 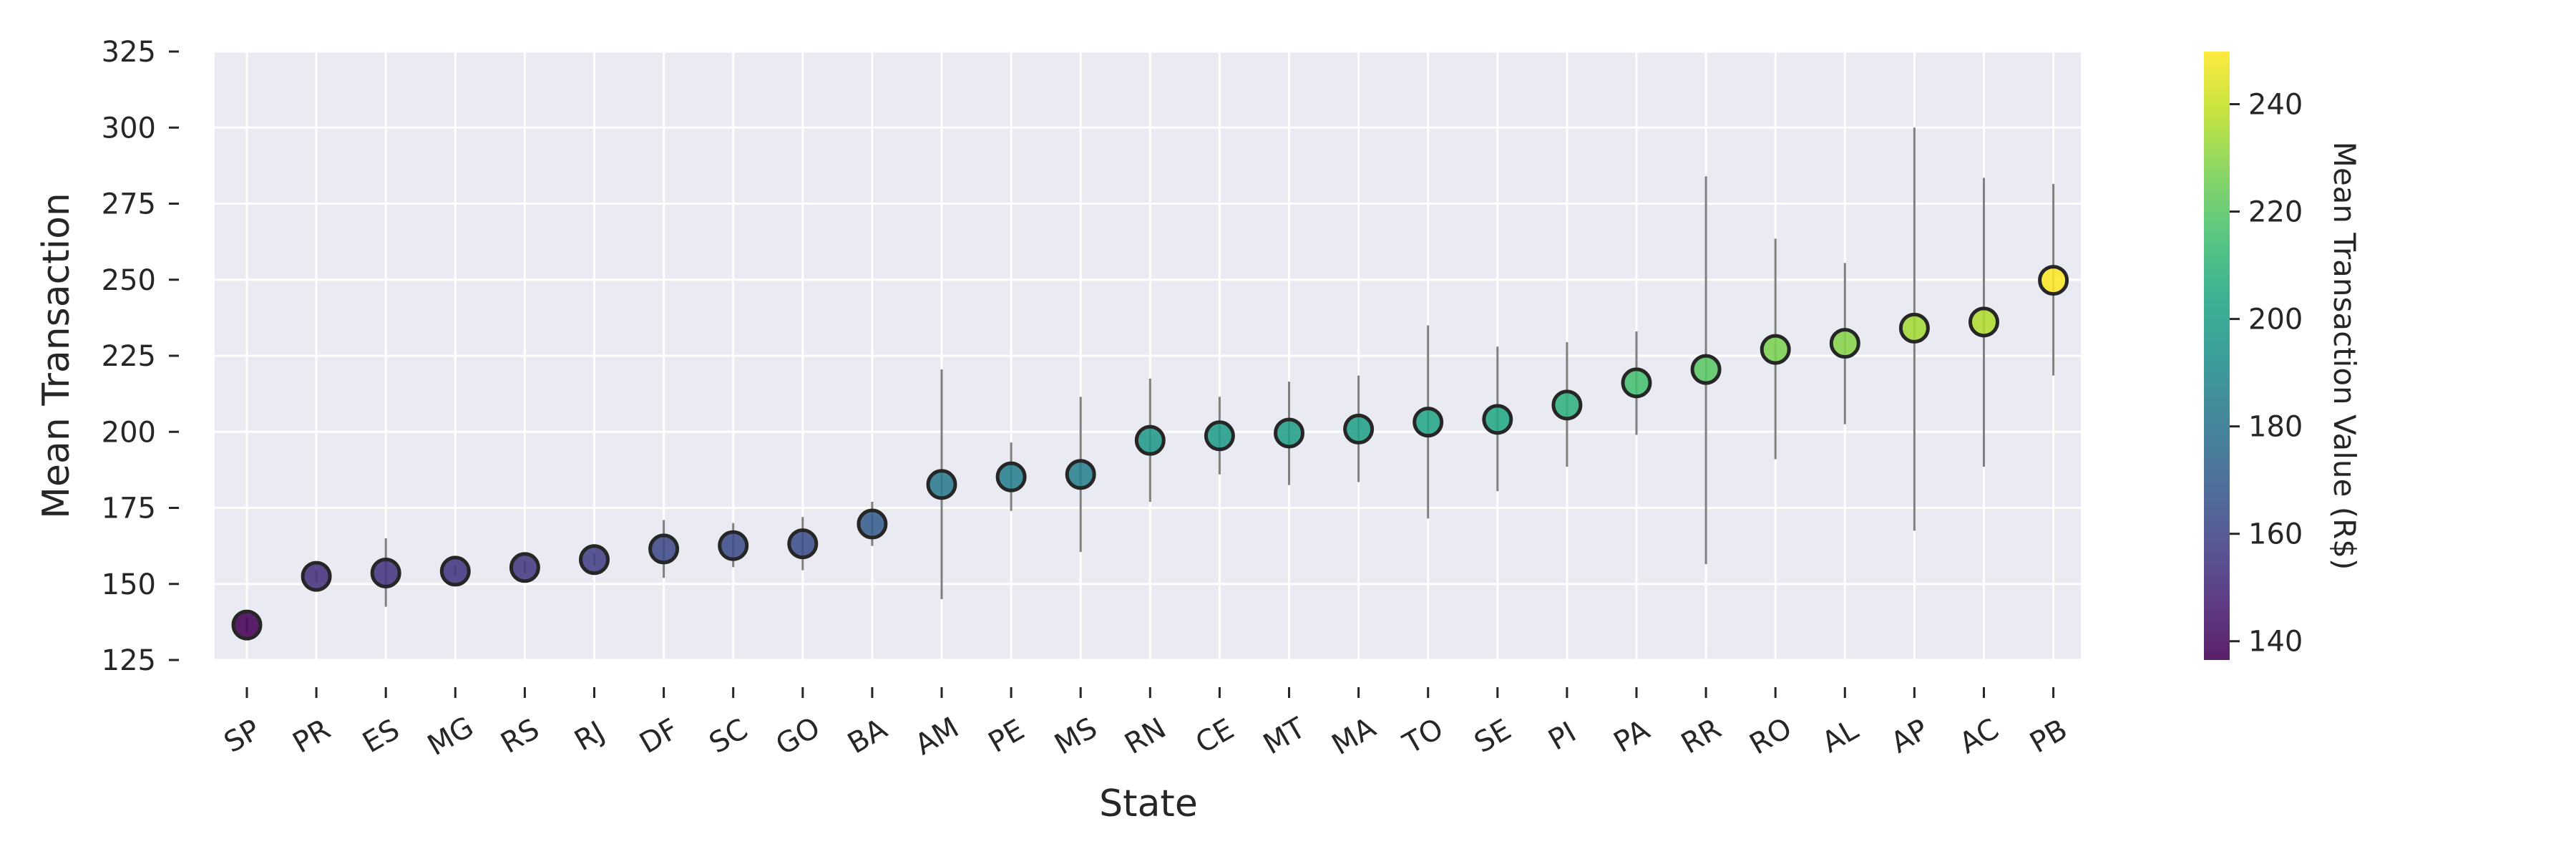 What do you see at coordinates (129, 280) in the screenshot?
I see `y-tick-label: 250` at bounding box center [129, 280].